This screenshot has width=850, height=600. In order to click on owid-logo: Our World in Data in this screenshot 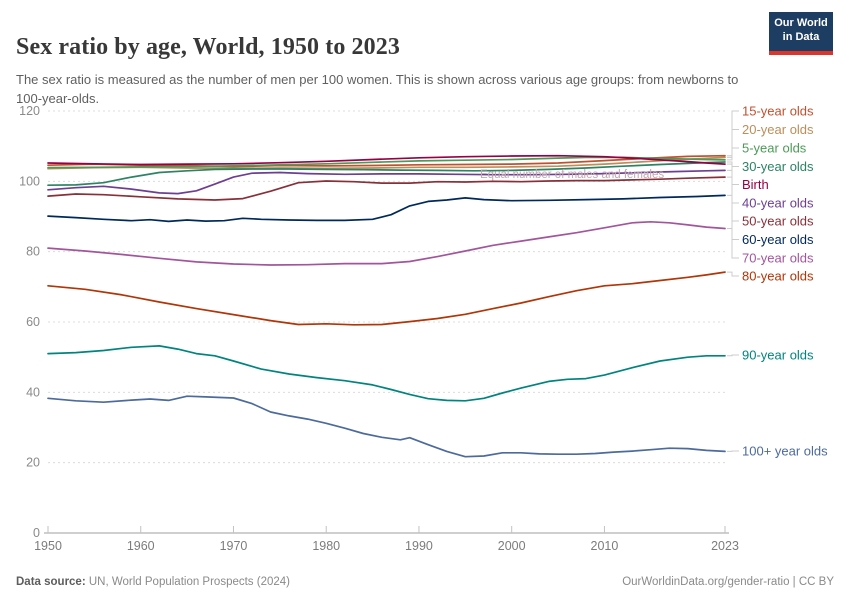, I will do `click(801, 33)`.